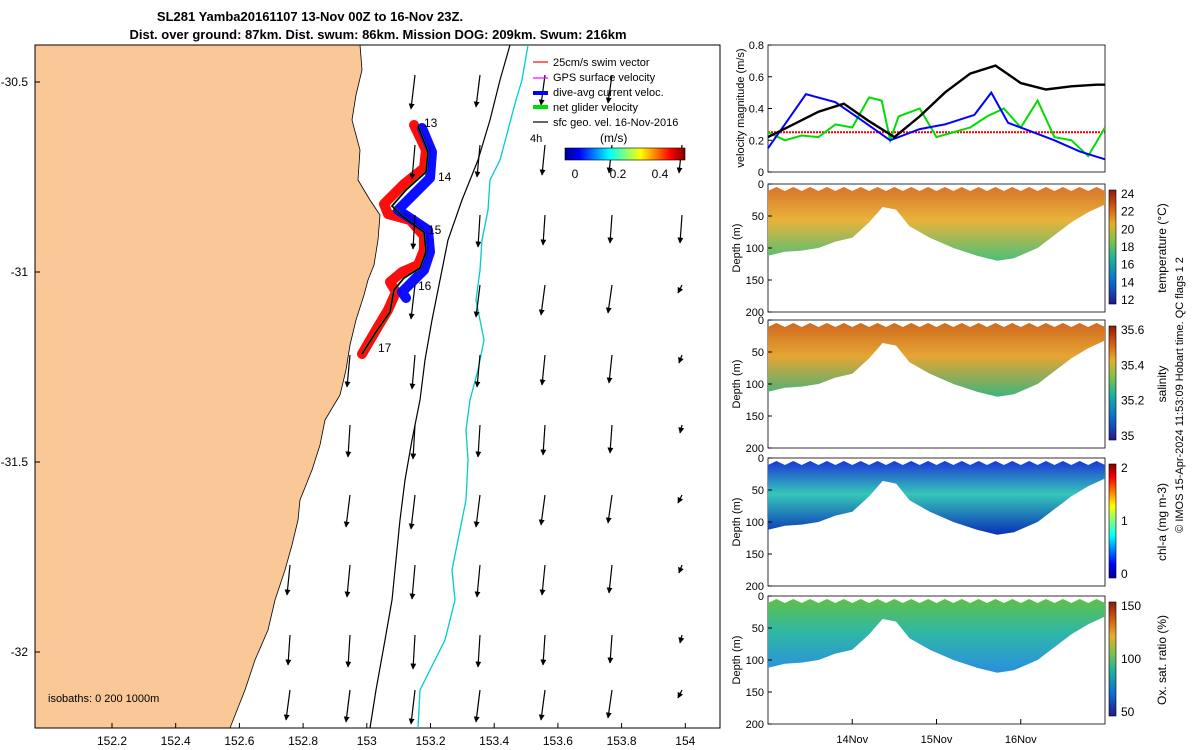 The height and width of the screenshot is (750, 1200). Describe the element at coordinates (756, 78) in the screenshot. I see `velocity-y-tick-label: 0.6` at that location.